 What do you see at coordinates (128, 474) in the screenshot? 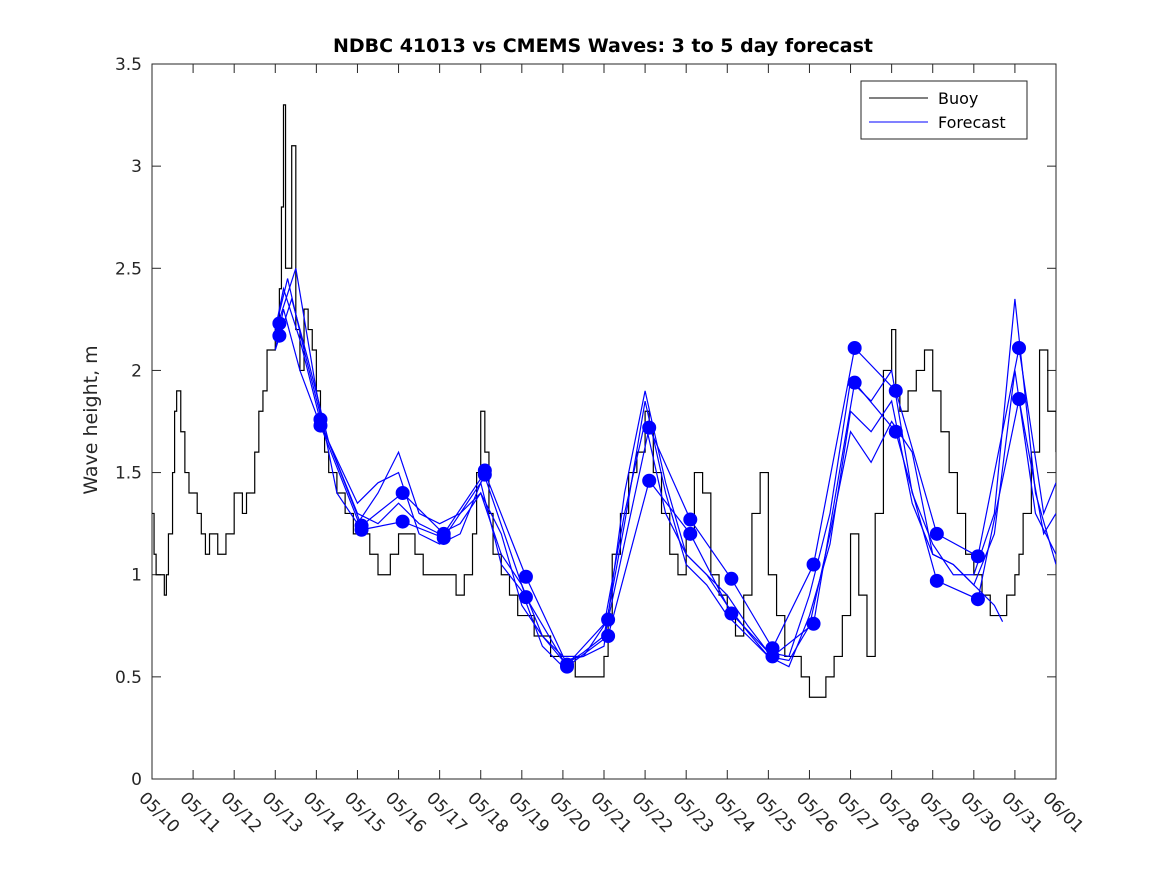
I see `y-tick-label: 1.5` at bounding box center [128, 474].